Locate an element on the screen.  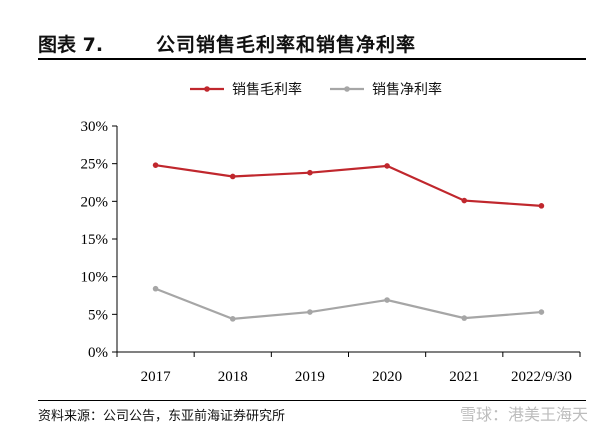
y-tick-label: 20% is located at coordinates (95, 202).